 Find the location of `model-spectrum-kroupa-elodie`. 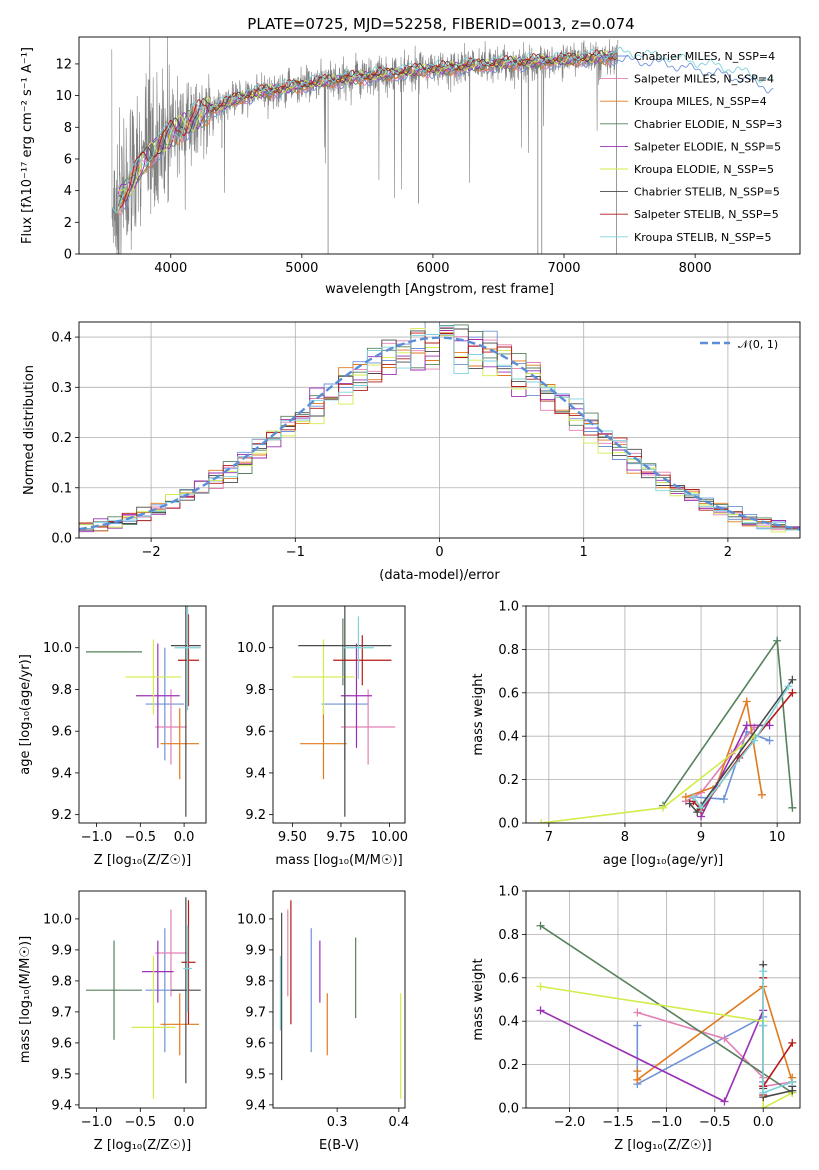

model-spectrum-kroupa-elodie is located at coordinates (367, 123).